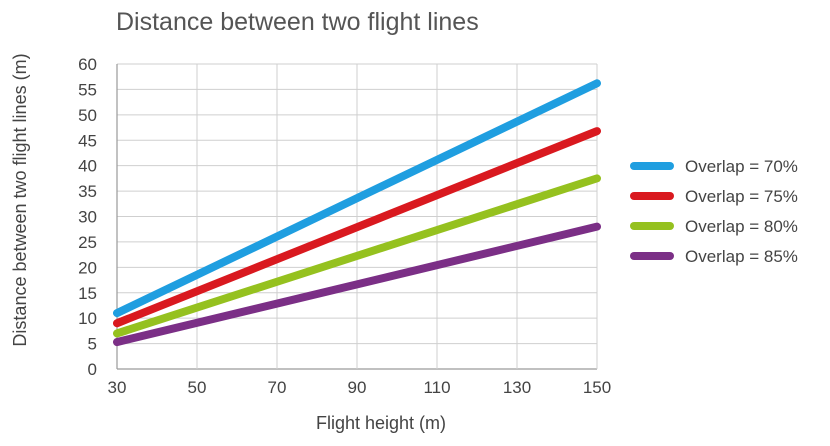  I want to click on x-tick-label: 70, so click(277, 387).